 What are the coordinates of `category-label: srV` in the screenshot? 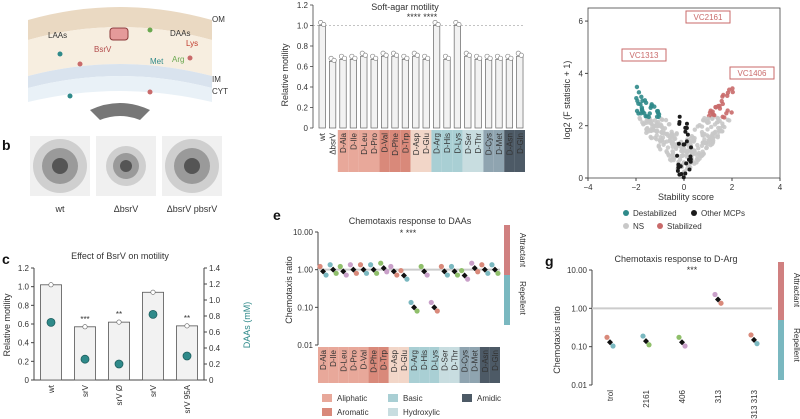 It's located at (85, 390).